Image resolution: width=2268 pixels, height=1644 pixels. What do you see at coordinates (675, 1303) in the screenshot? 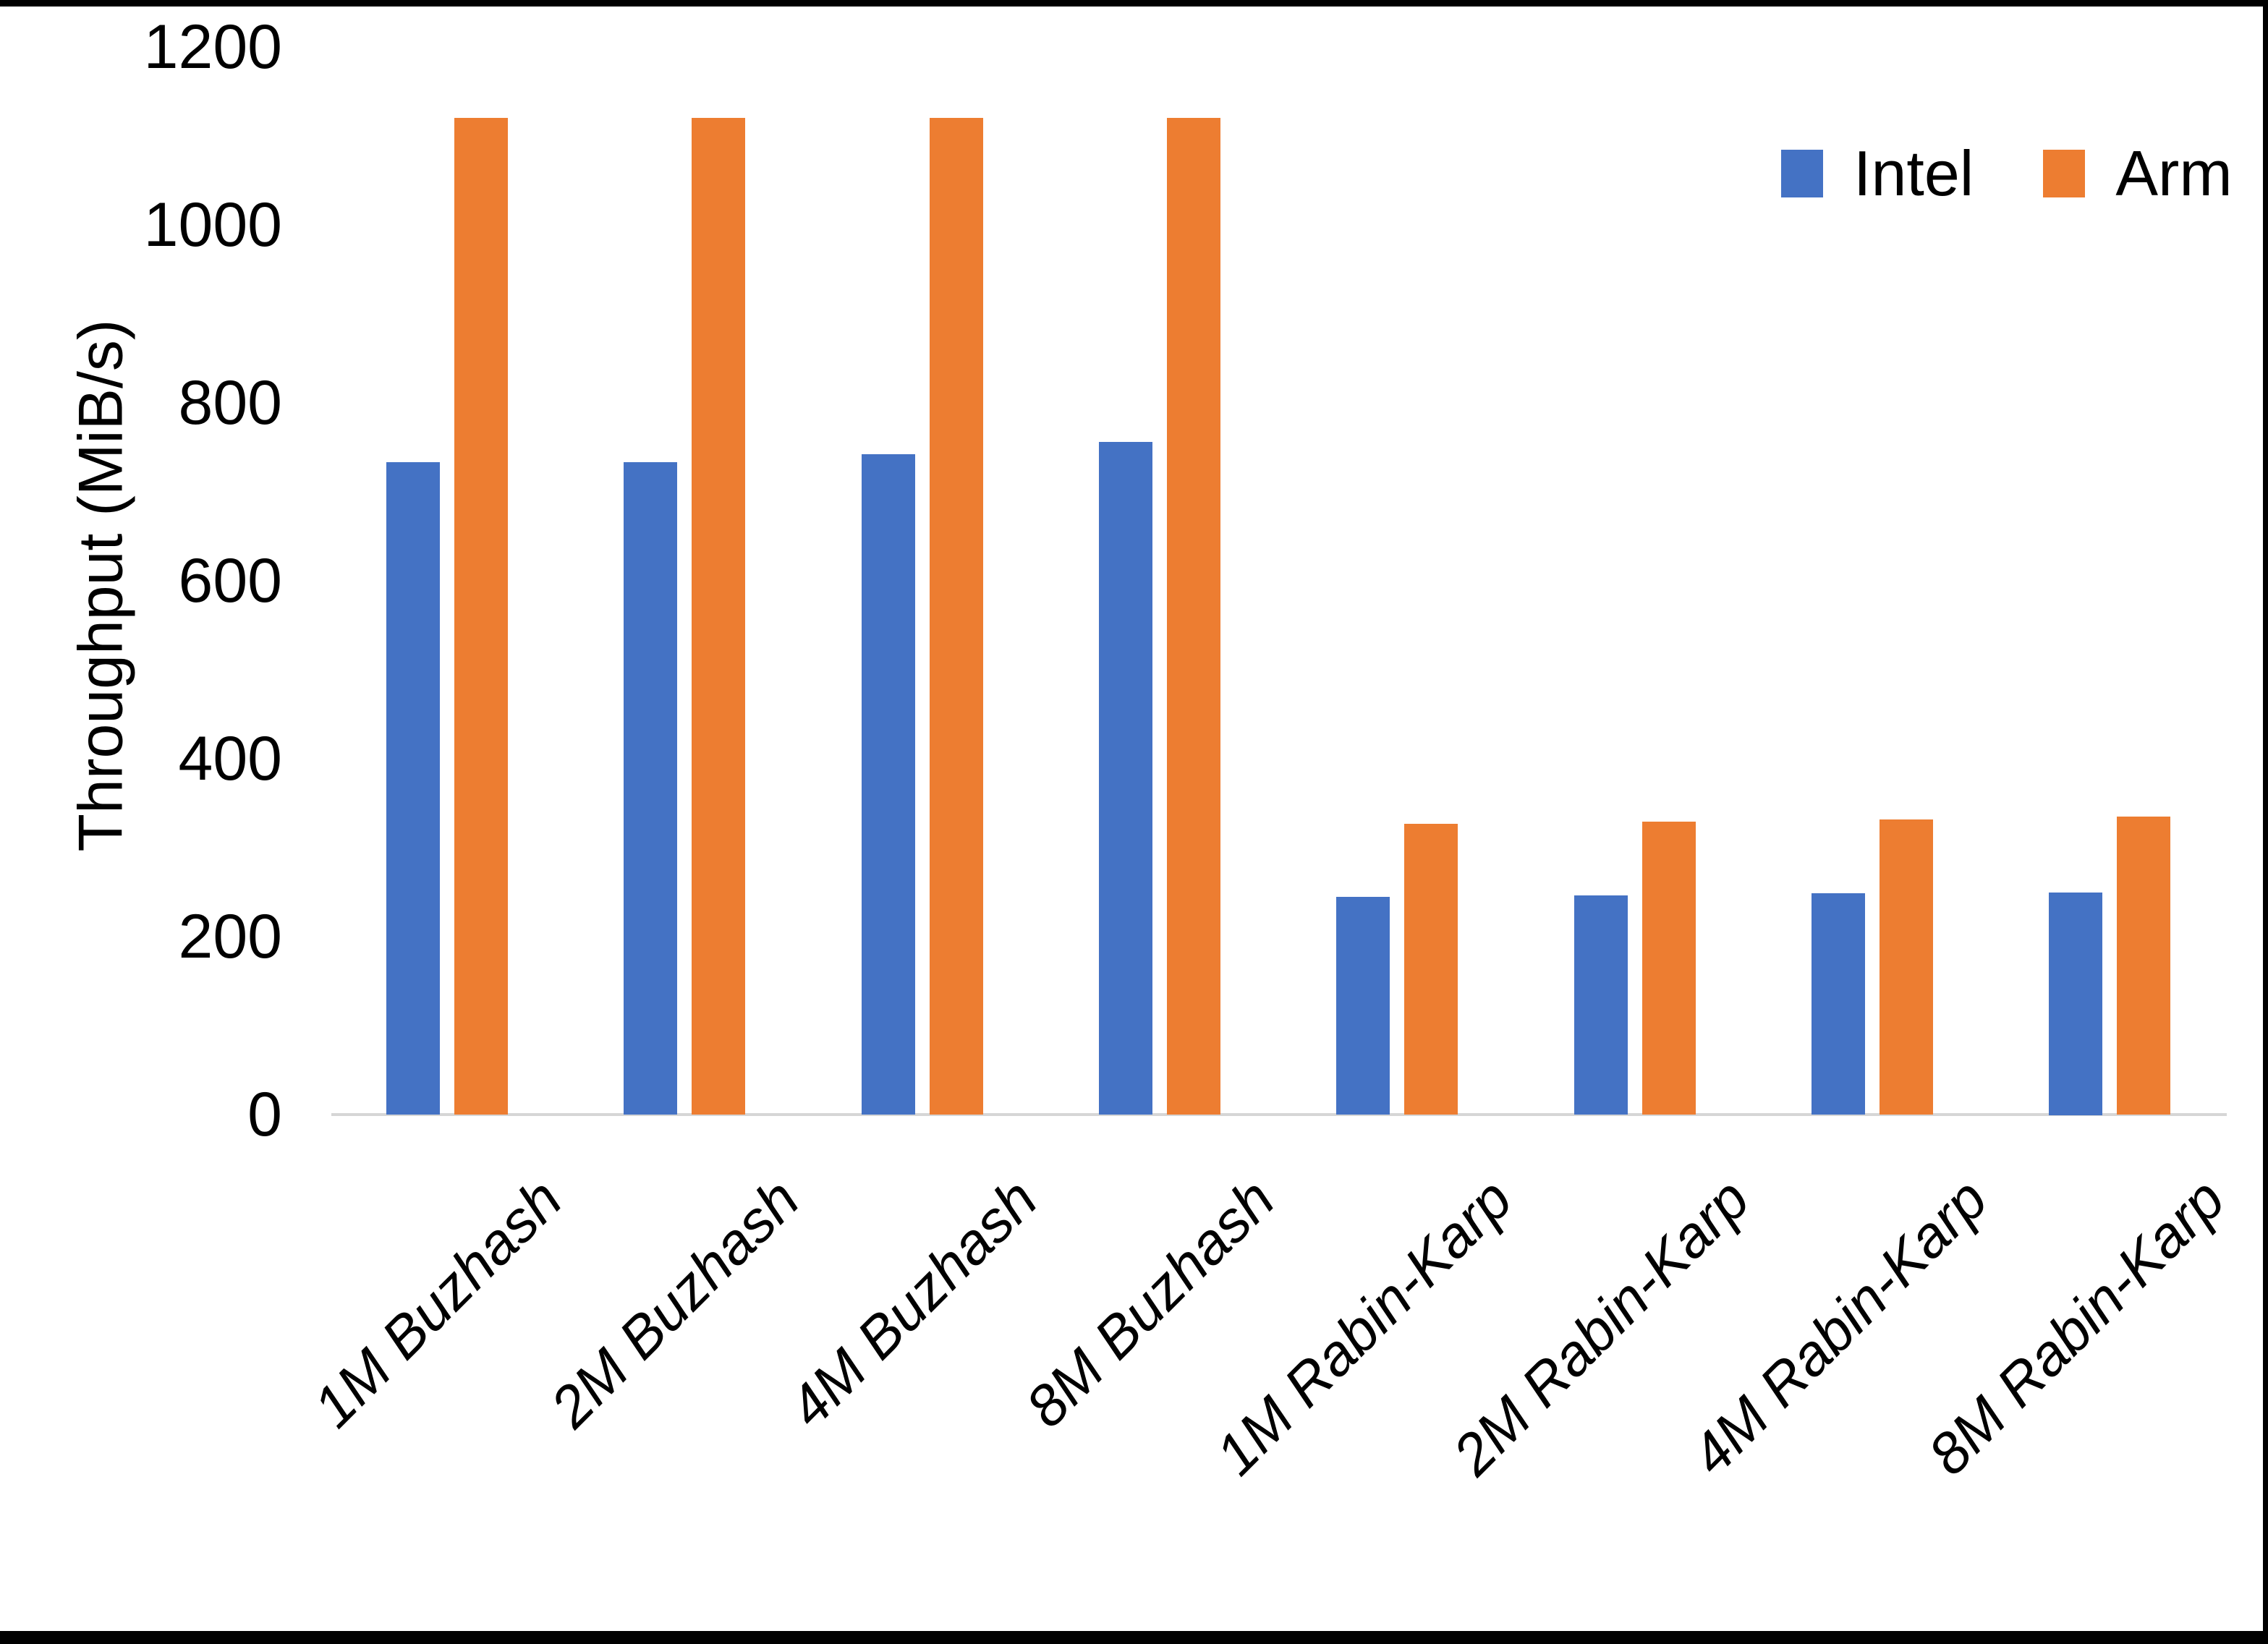
I see `x-category-label-2m-buzhash: 2M Buzhash` at bounding box center [675, 1303].